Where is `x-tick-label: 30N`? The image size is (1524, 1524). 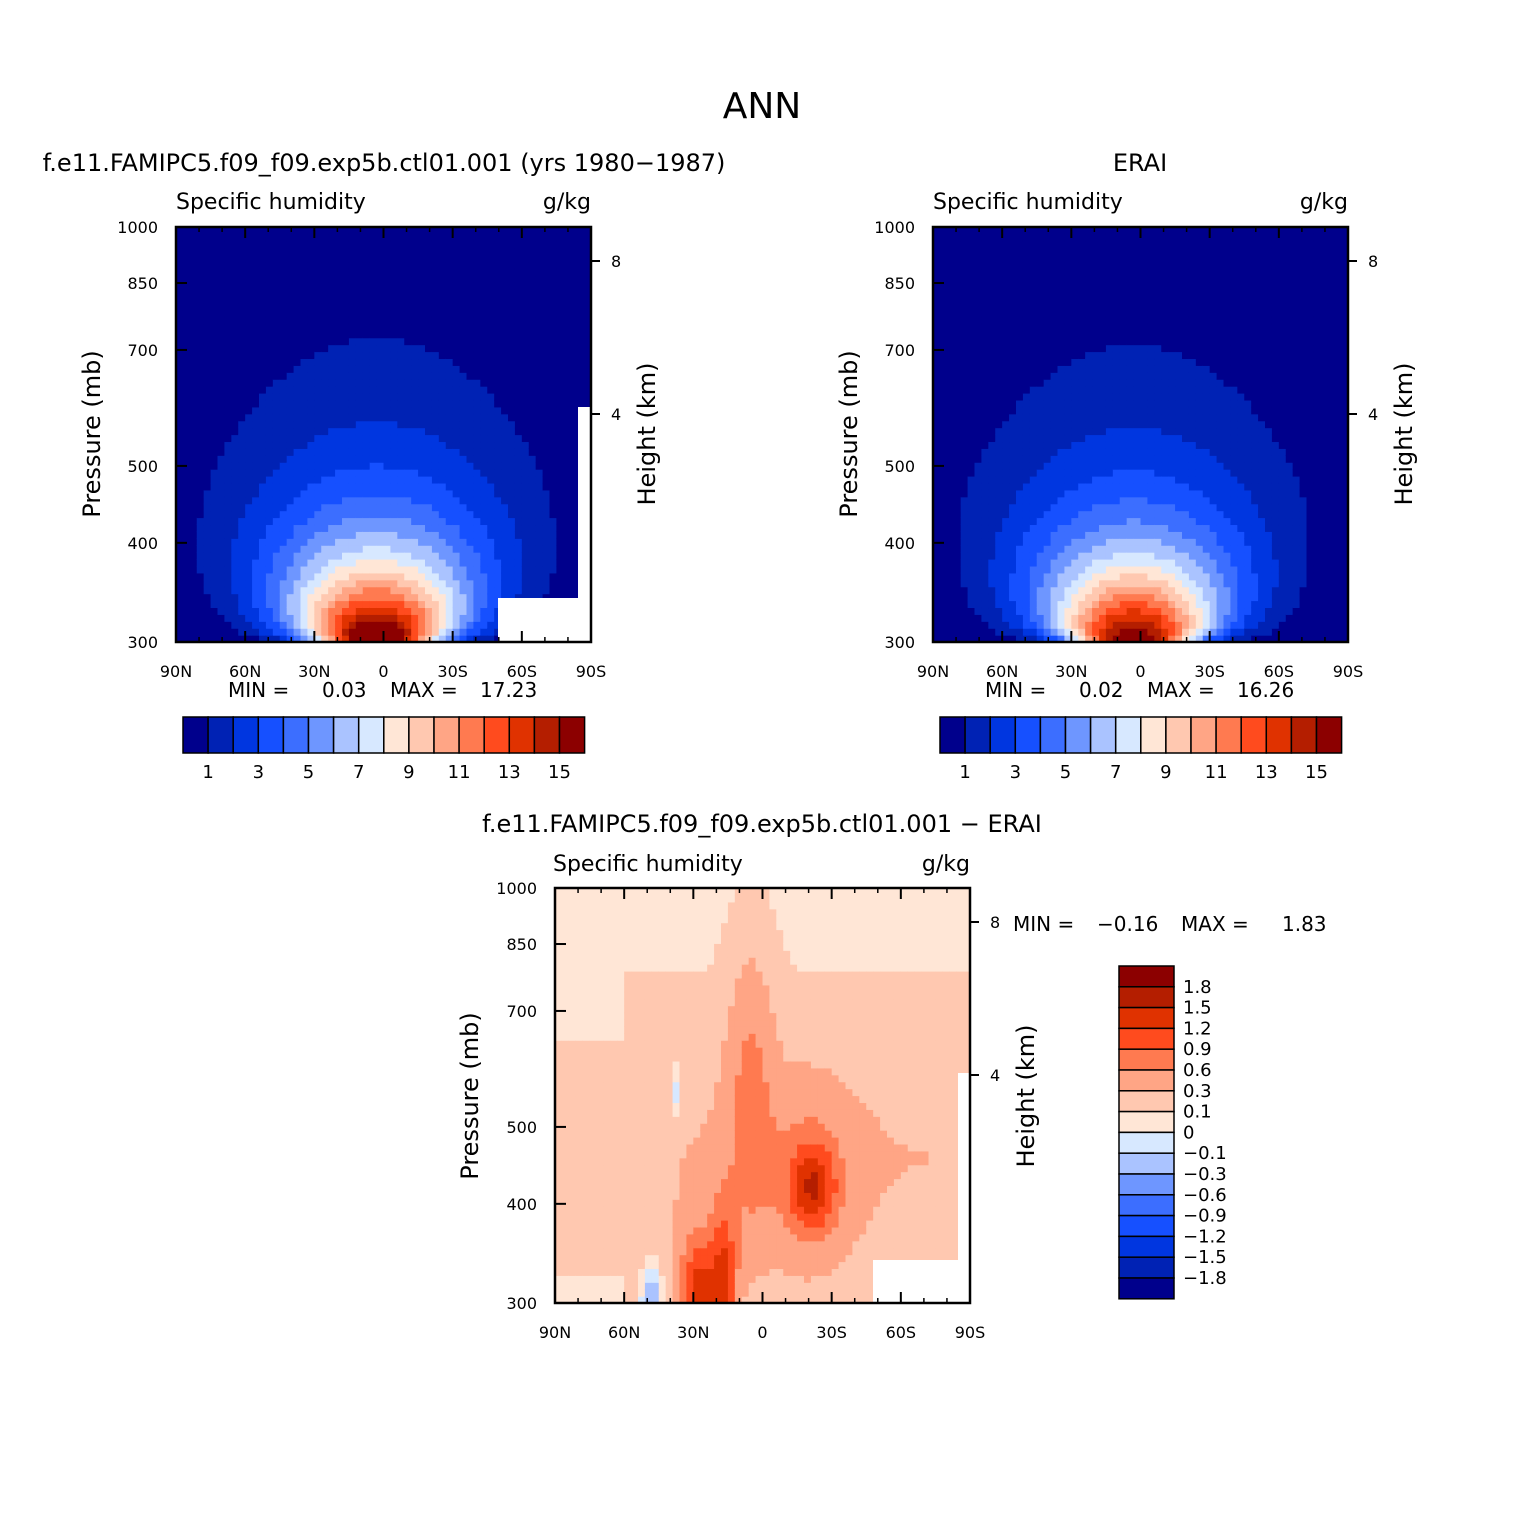
x-tick-label: 30N is located at coordinates (314, 671).